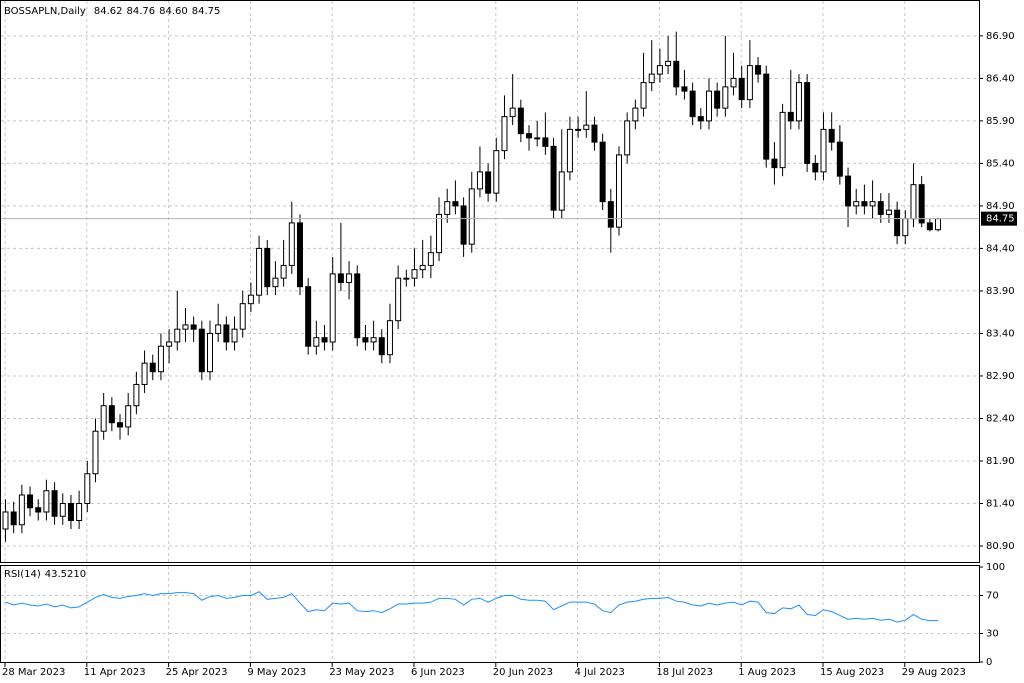 The height and width of the screenshot is (683, 1024). Describe the element at coordinates (33, 672) in the screenshot. I see `x-tick-label: 28 Mar 2023` at that location.